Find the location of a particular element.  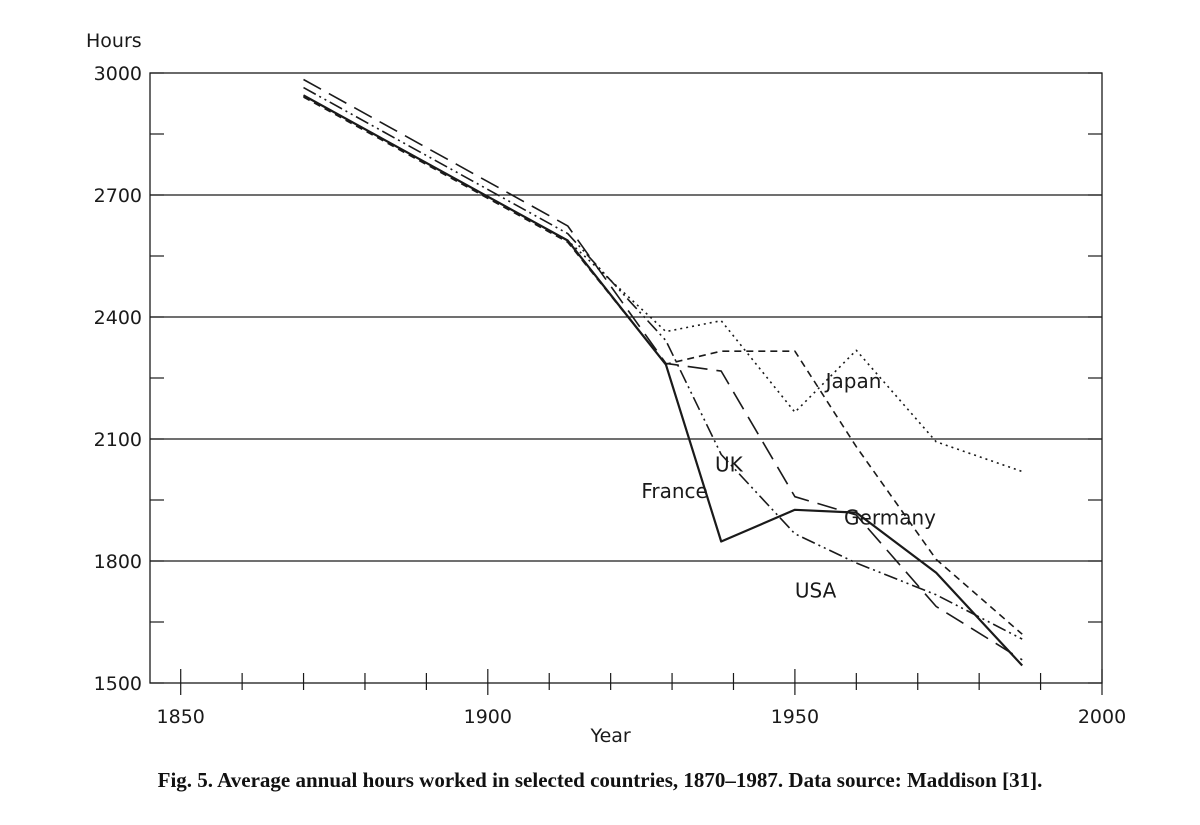

series-labels: Japan UK France Germany USA is located at coordinates (788, 485).